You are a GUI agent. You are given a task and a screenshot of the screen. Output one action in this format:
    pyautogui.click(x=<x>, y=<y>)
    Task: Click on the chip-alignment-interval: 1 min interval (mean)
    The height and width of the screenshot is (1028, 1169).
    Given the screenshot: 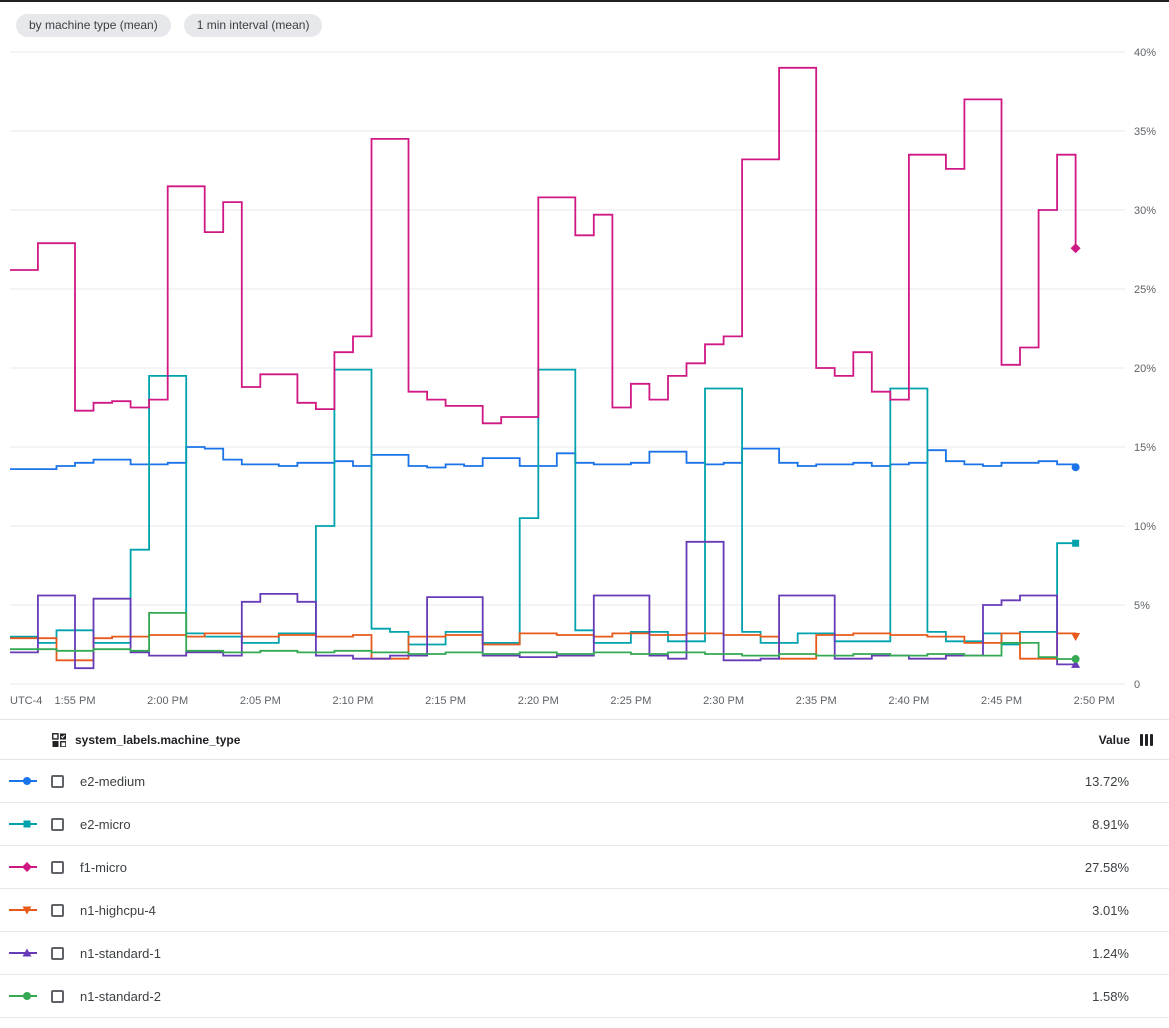 What is the action you would take?
    pyautogui.click(x=253, y=25)
    